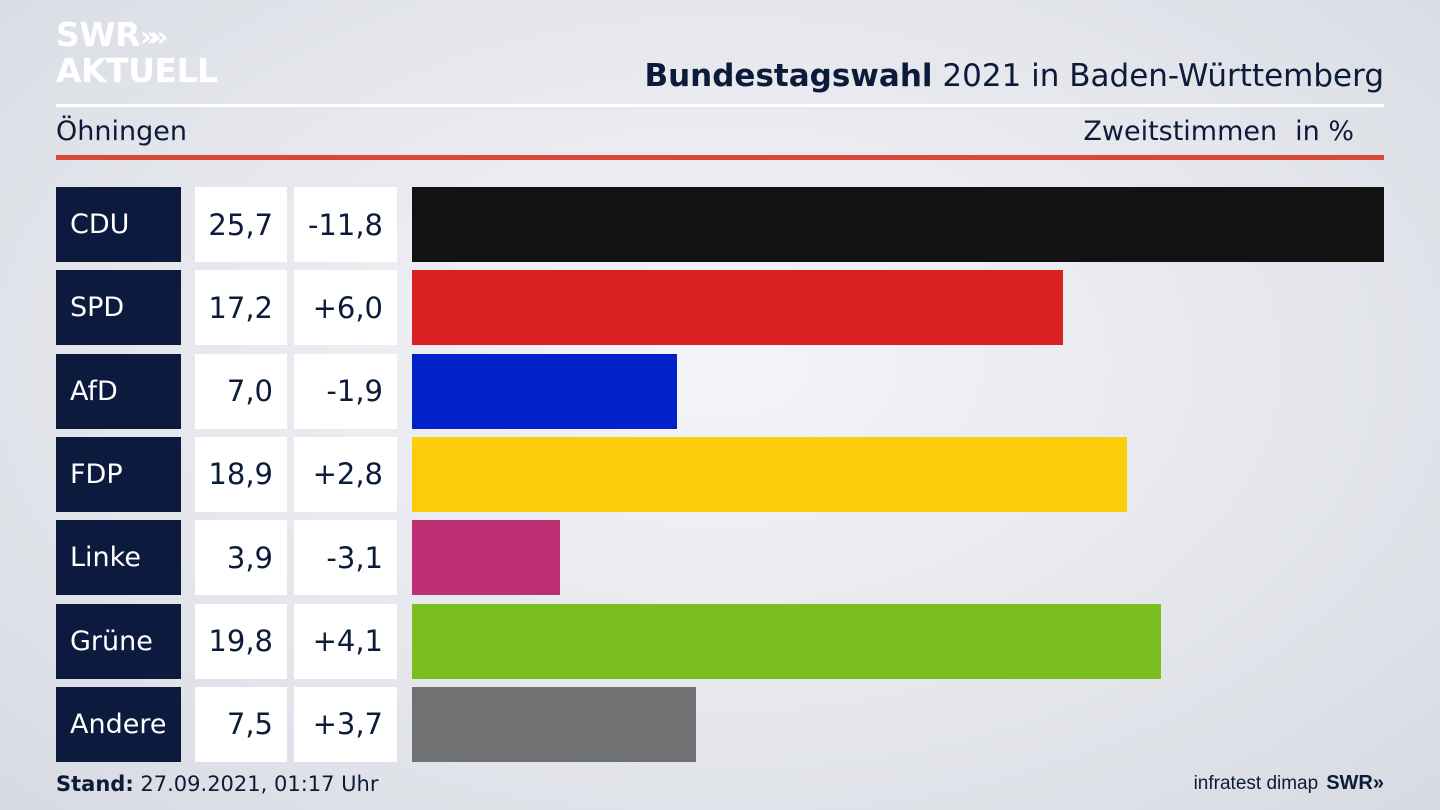  What do you see at coordinates (241, 308) in the screenshot?
I see `value-label: 17,2` at bounding box center [241, 308].